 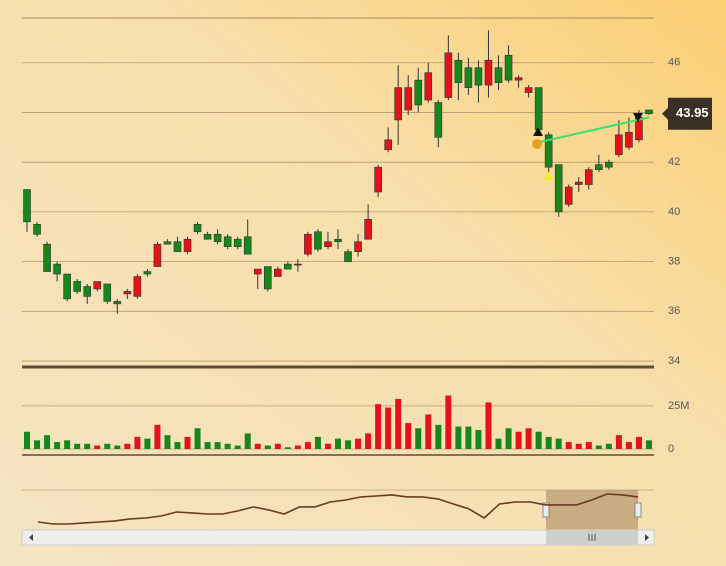 I want to click on y-tick-label: 0, so click(x=671, y=449).